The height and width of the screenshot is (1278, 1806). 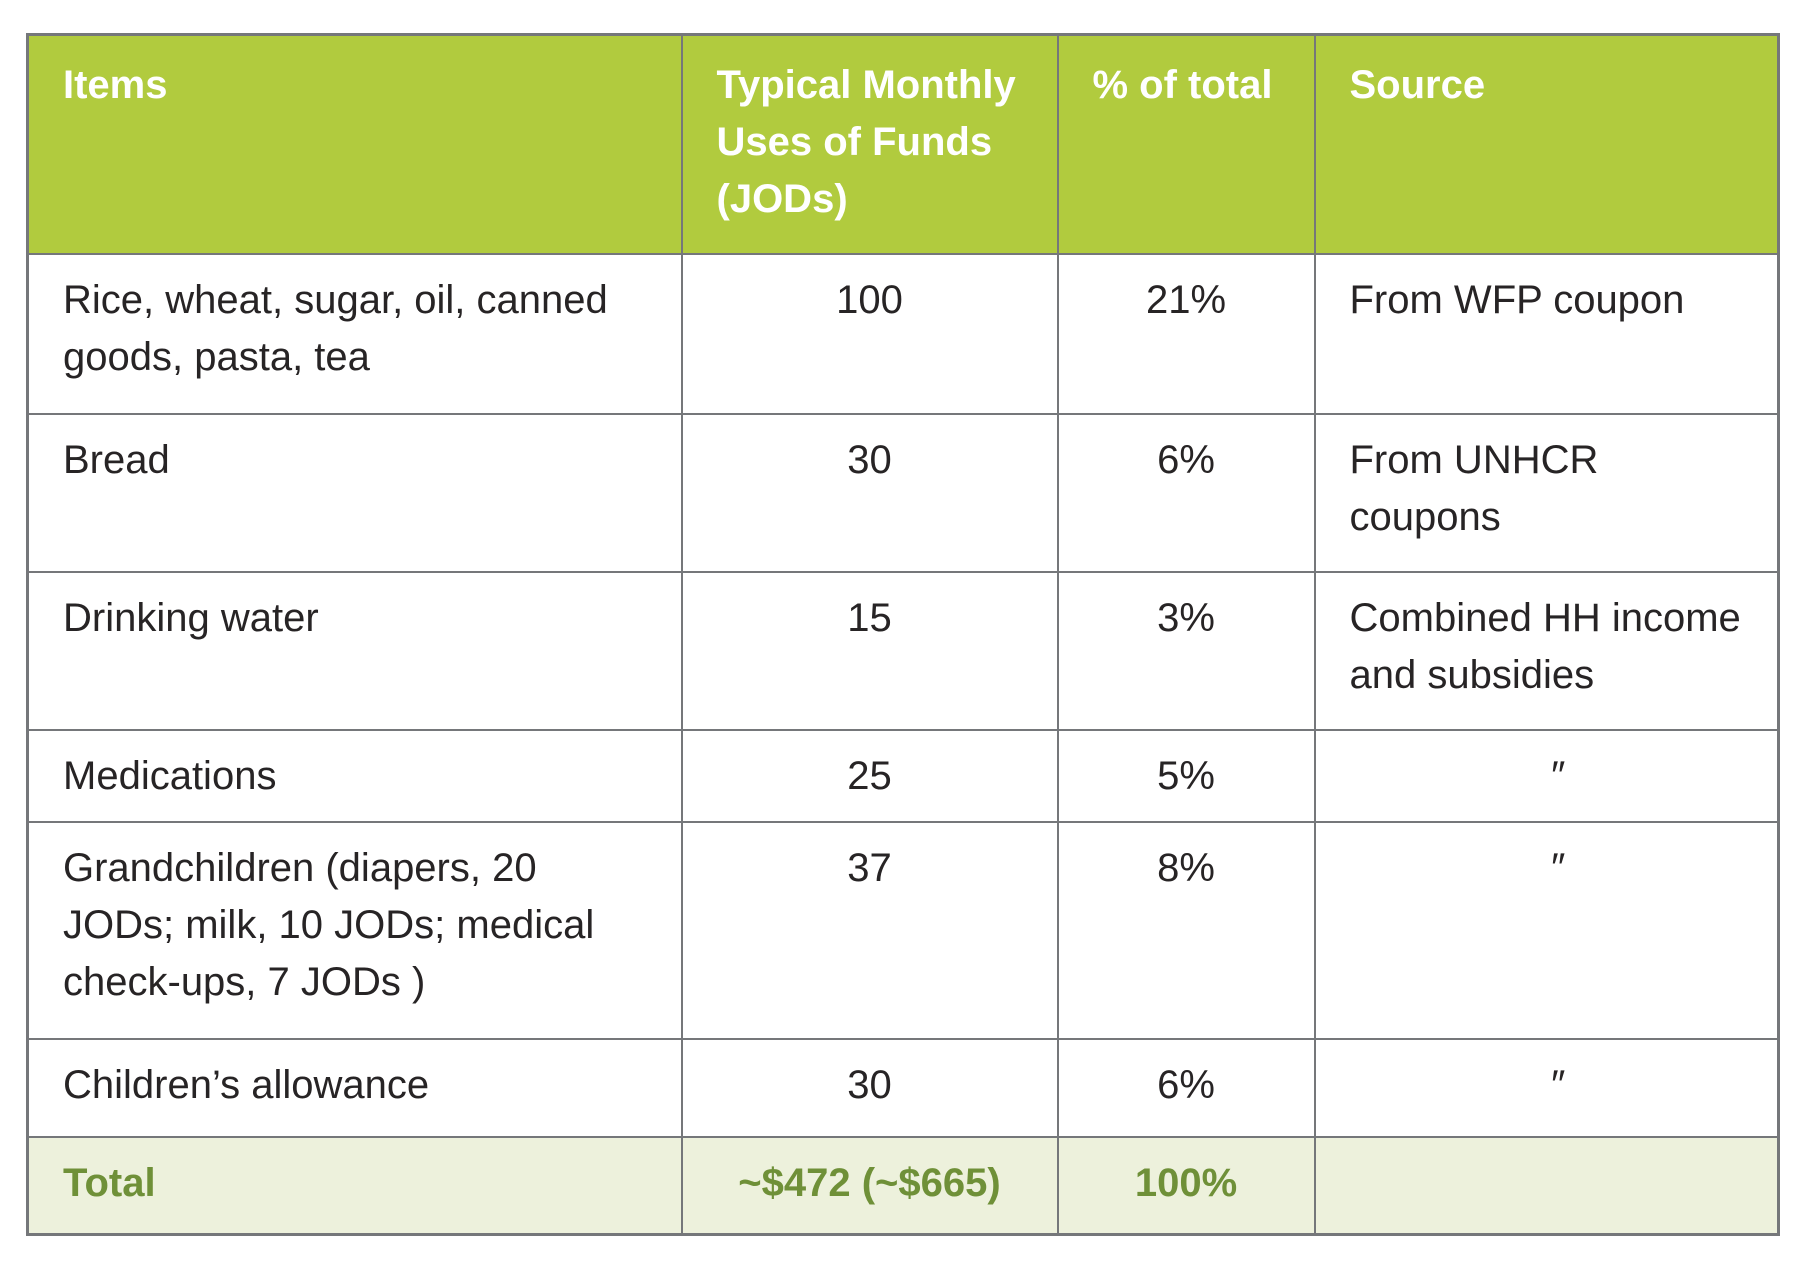 What do you see at coordinates (869, 1185) in the screenshot?
I see `total-amount-cell: ~$472 (~$665)` at bounding box center [869, 1185].